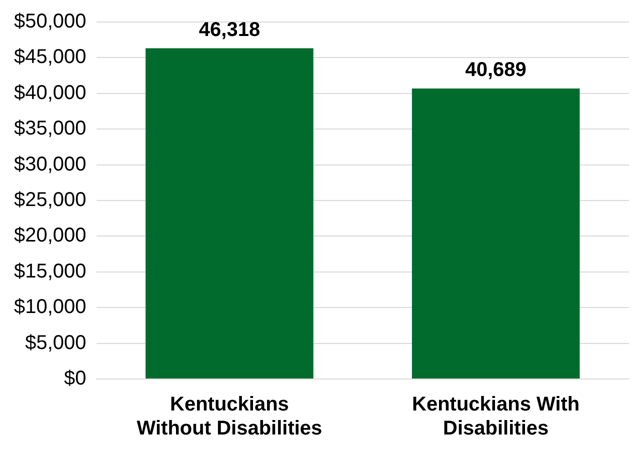 The width and height of the screenshot is (633, 459). What do you see at coordinates (50, 307) in the screenshot?
I see `y-tick-label: $10,000` at bounding box center [50, 307].